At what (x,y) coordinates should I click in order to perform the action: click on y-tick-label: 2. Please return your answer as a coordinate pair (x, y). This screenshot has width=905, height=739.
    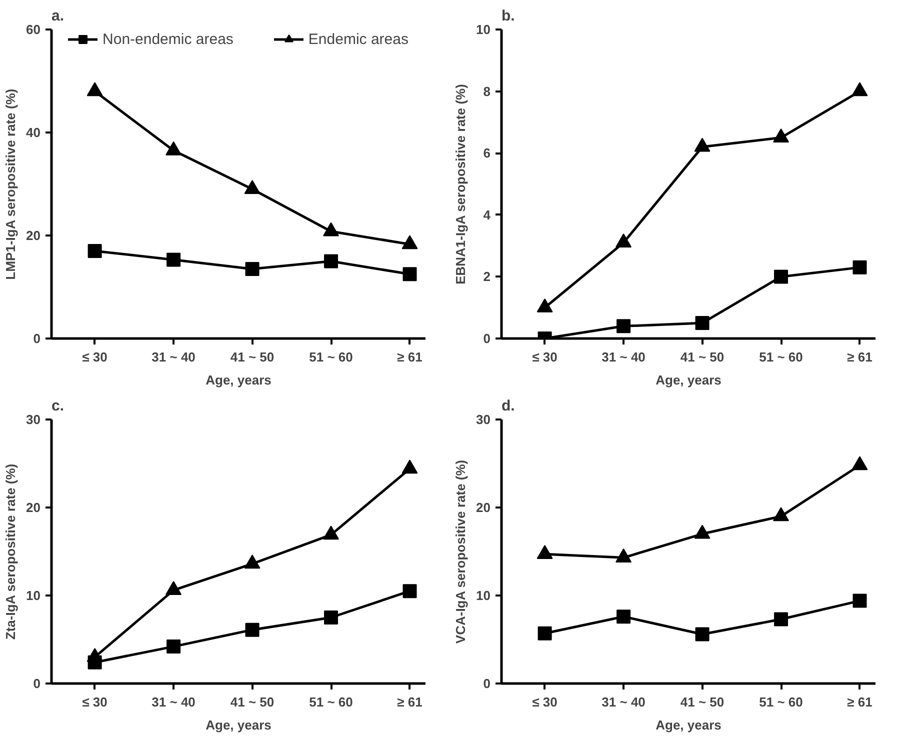
    Looking at the image, I should click on (487, 276).